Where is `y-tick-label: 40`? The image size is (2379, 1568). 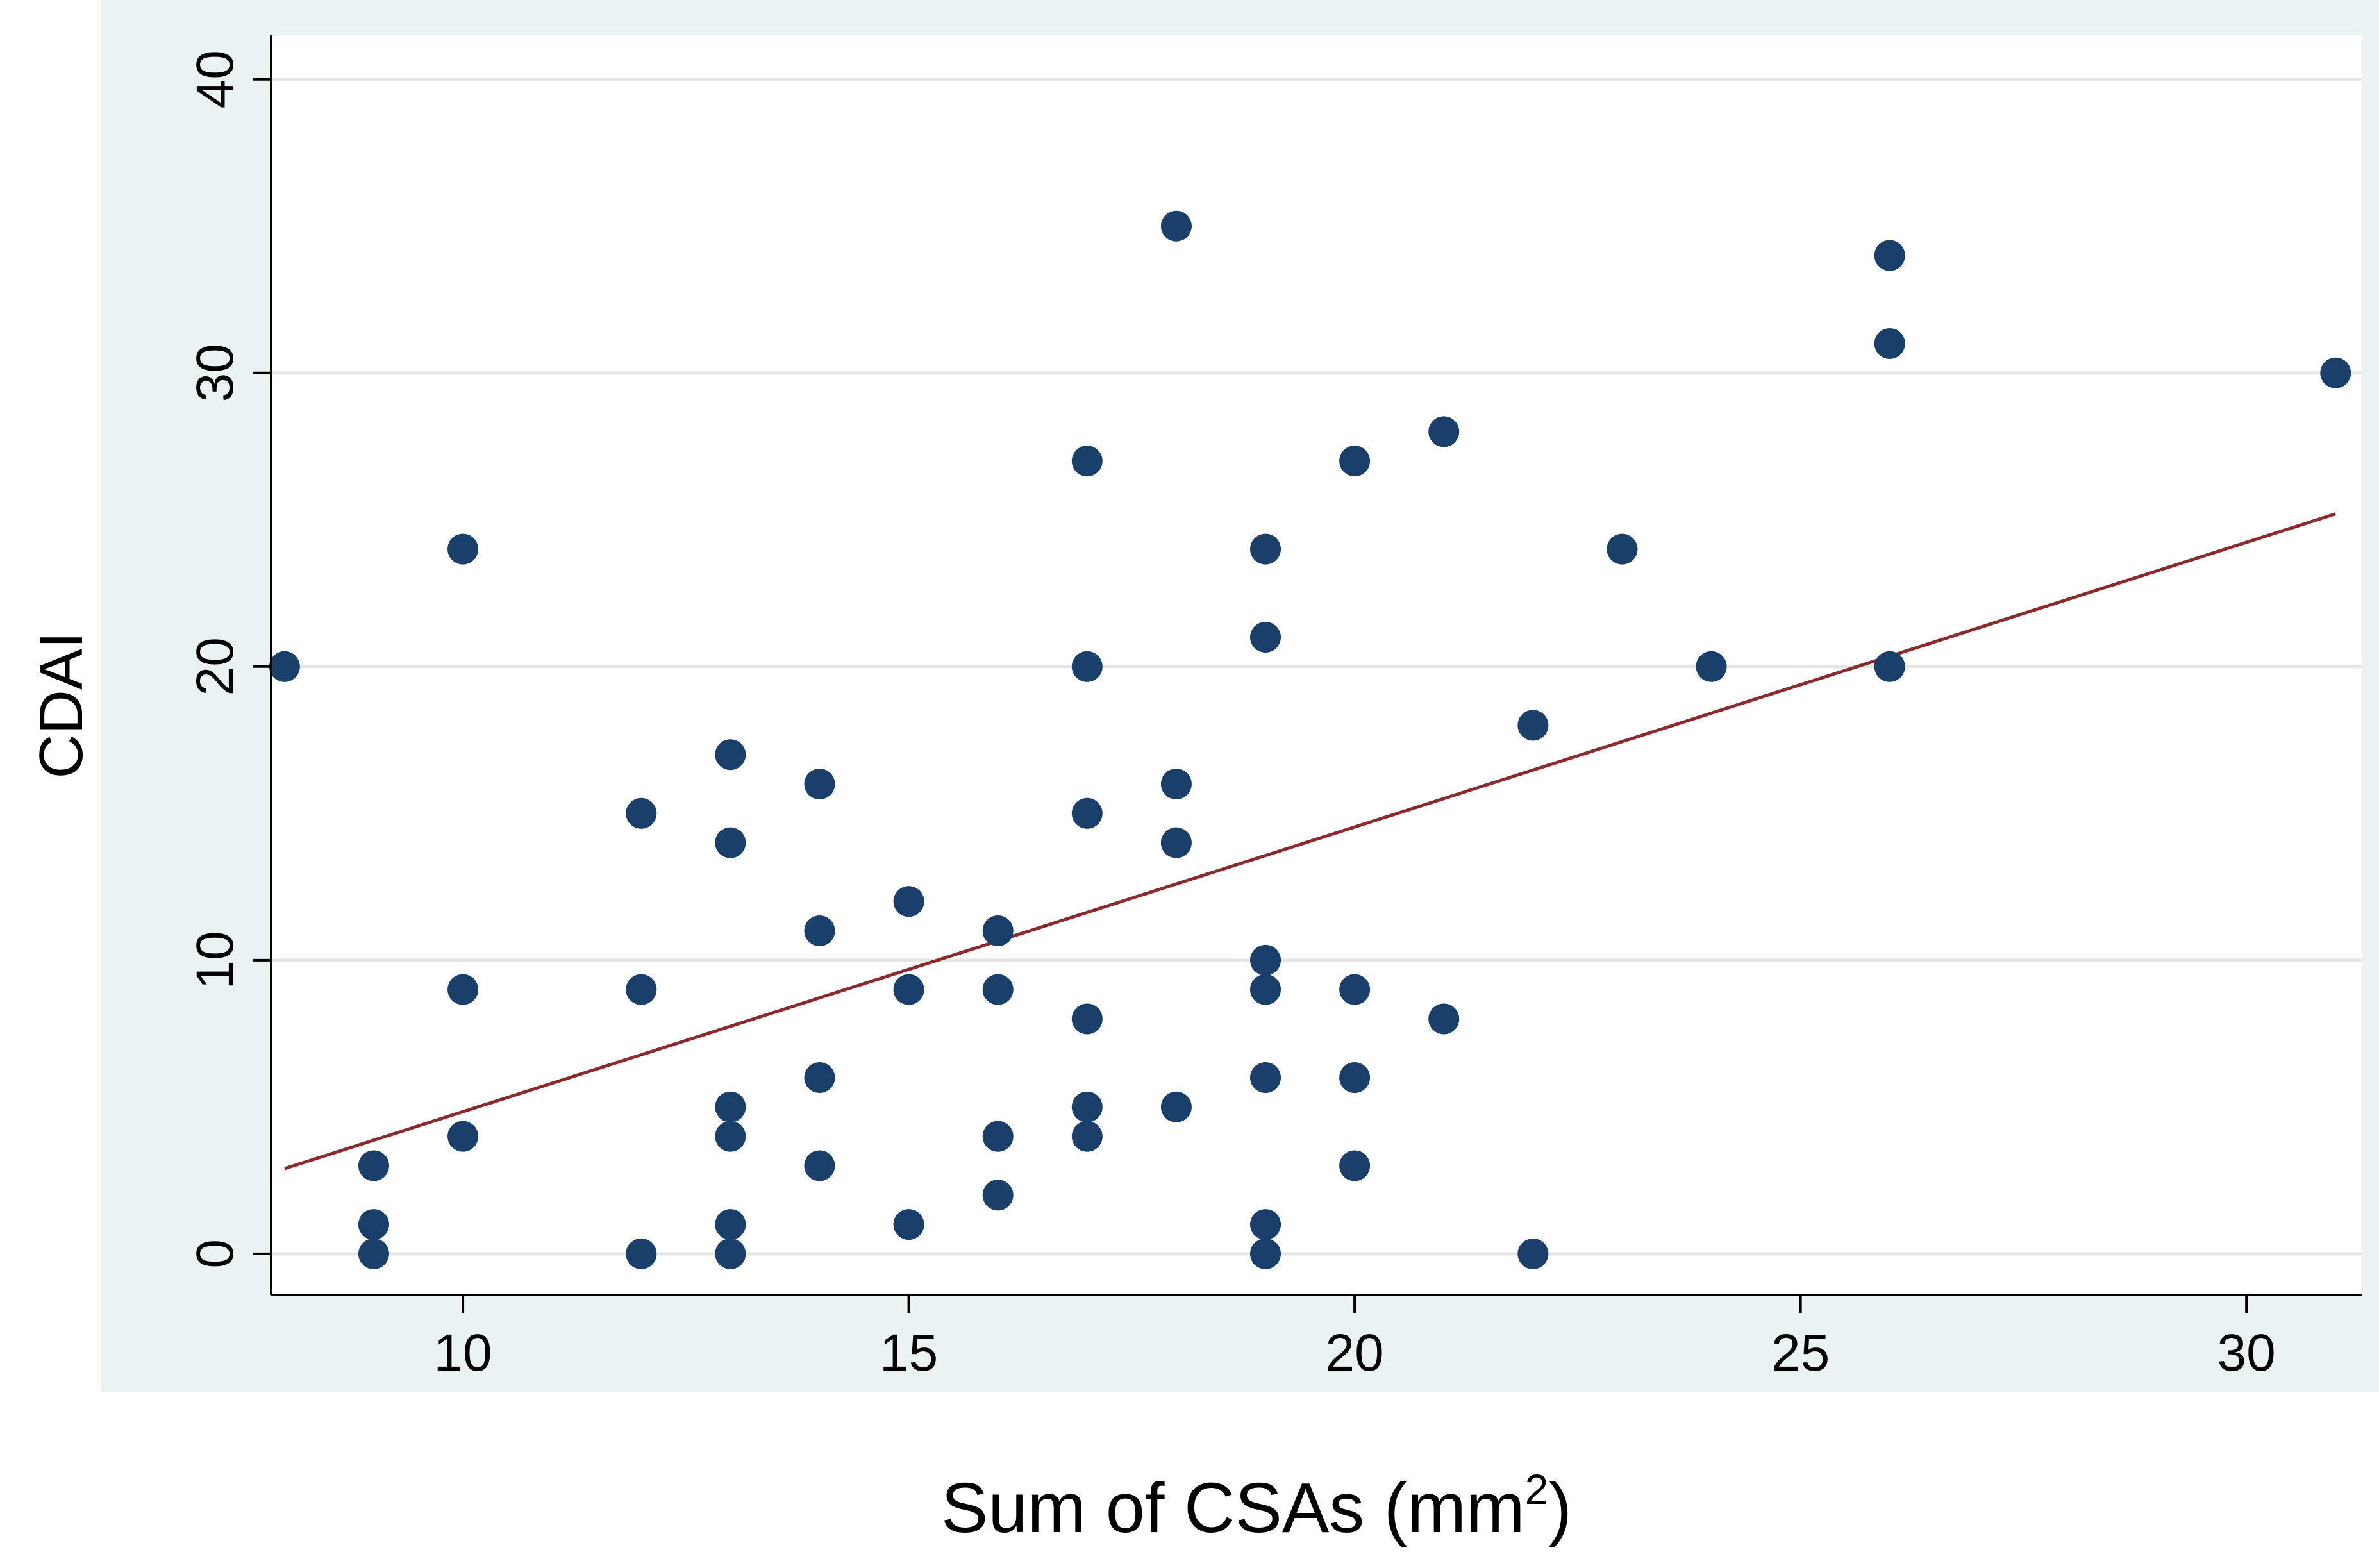 y-tick-label: 40 is located at coordinates (215, 79).